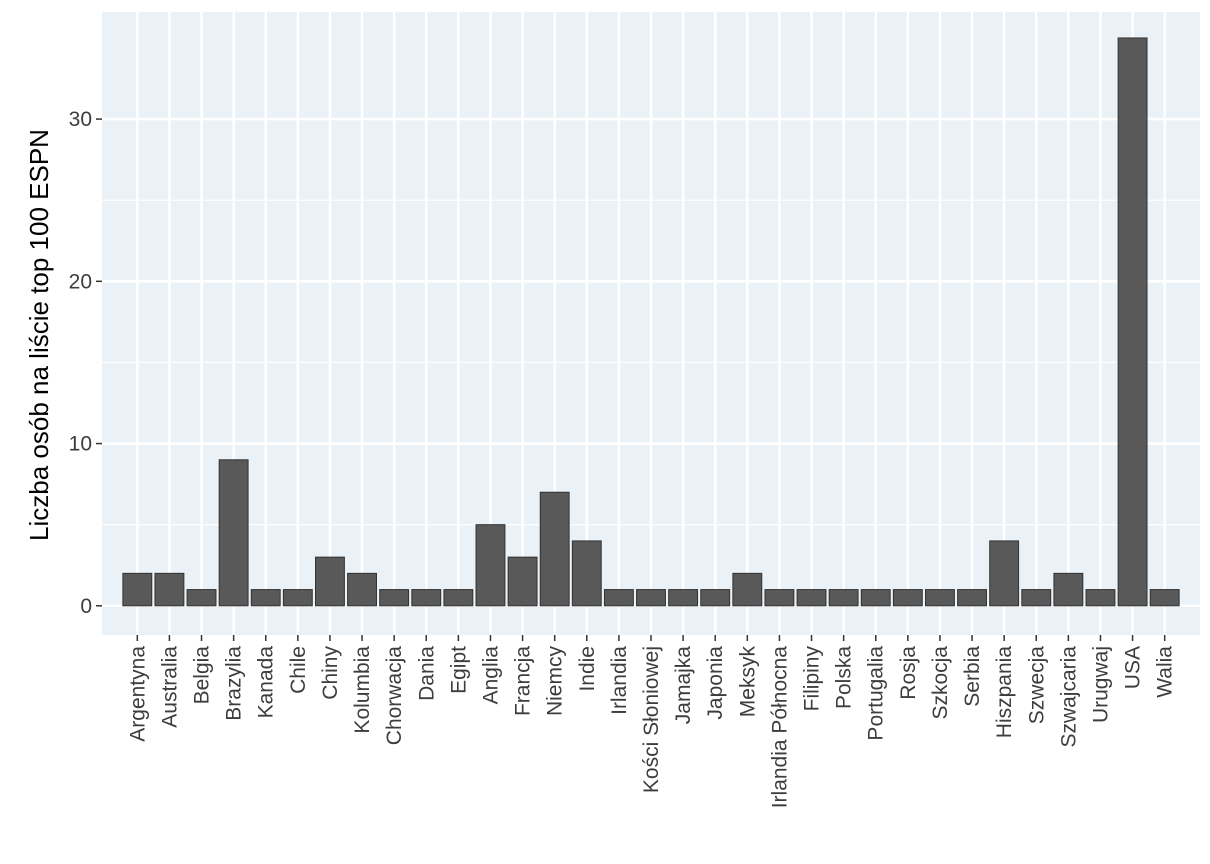 The image size is (1210, 864). What do you see at coordinates (330, 673) in the screenshot?
I see `x-tick-label: Chiny` at bounding box center [330, 673].